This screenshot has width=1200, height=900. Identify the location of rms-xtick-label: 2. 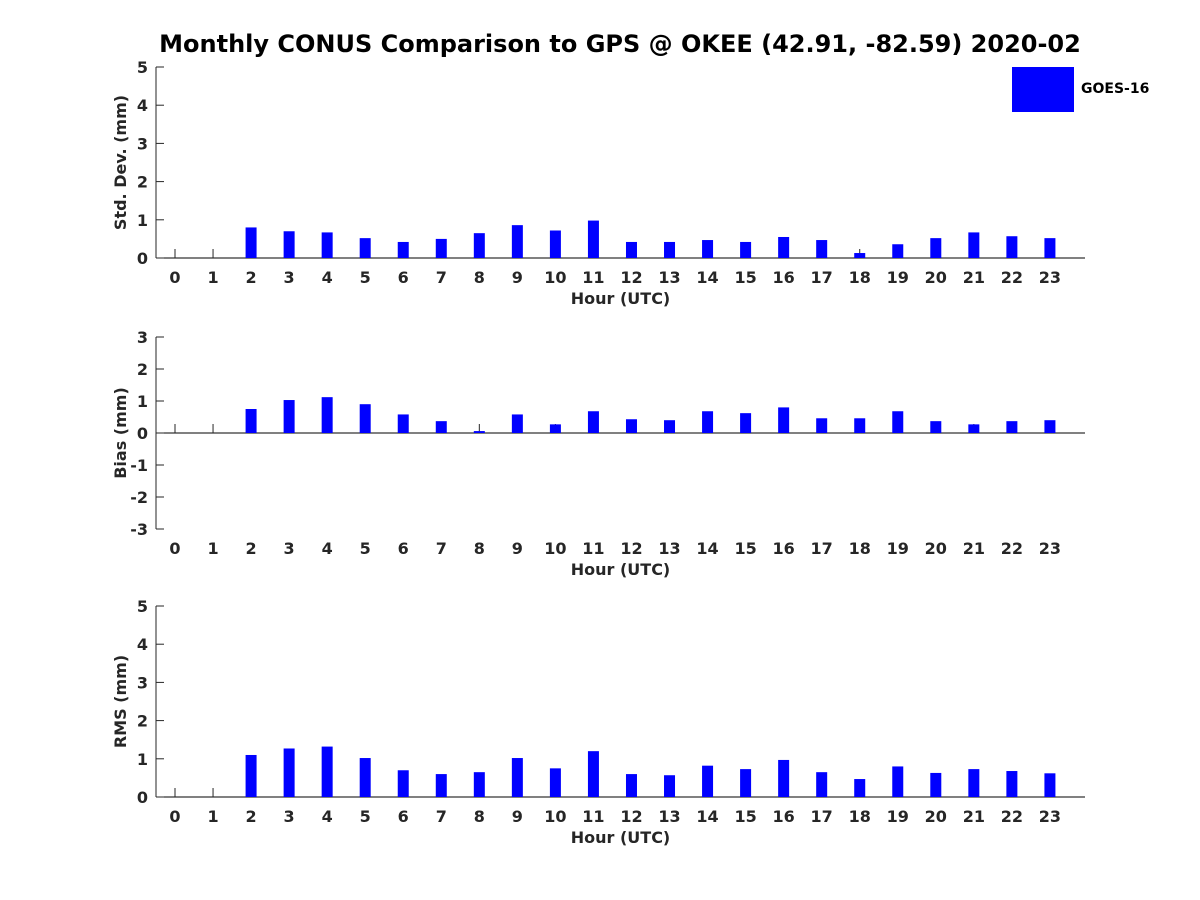
(251, 816).